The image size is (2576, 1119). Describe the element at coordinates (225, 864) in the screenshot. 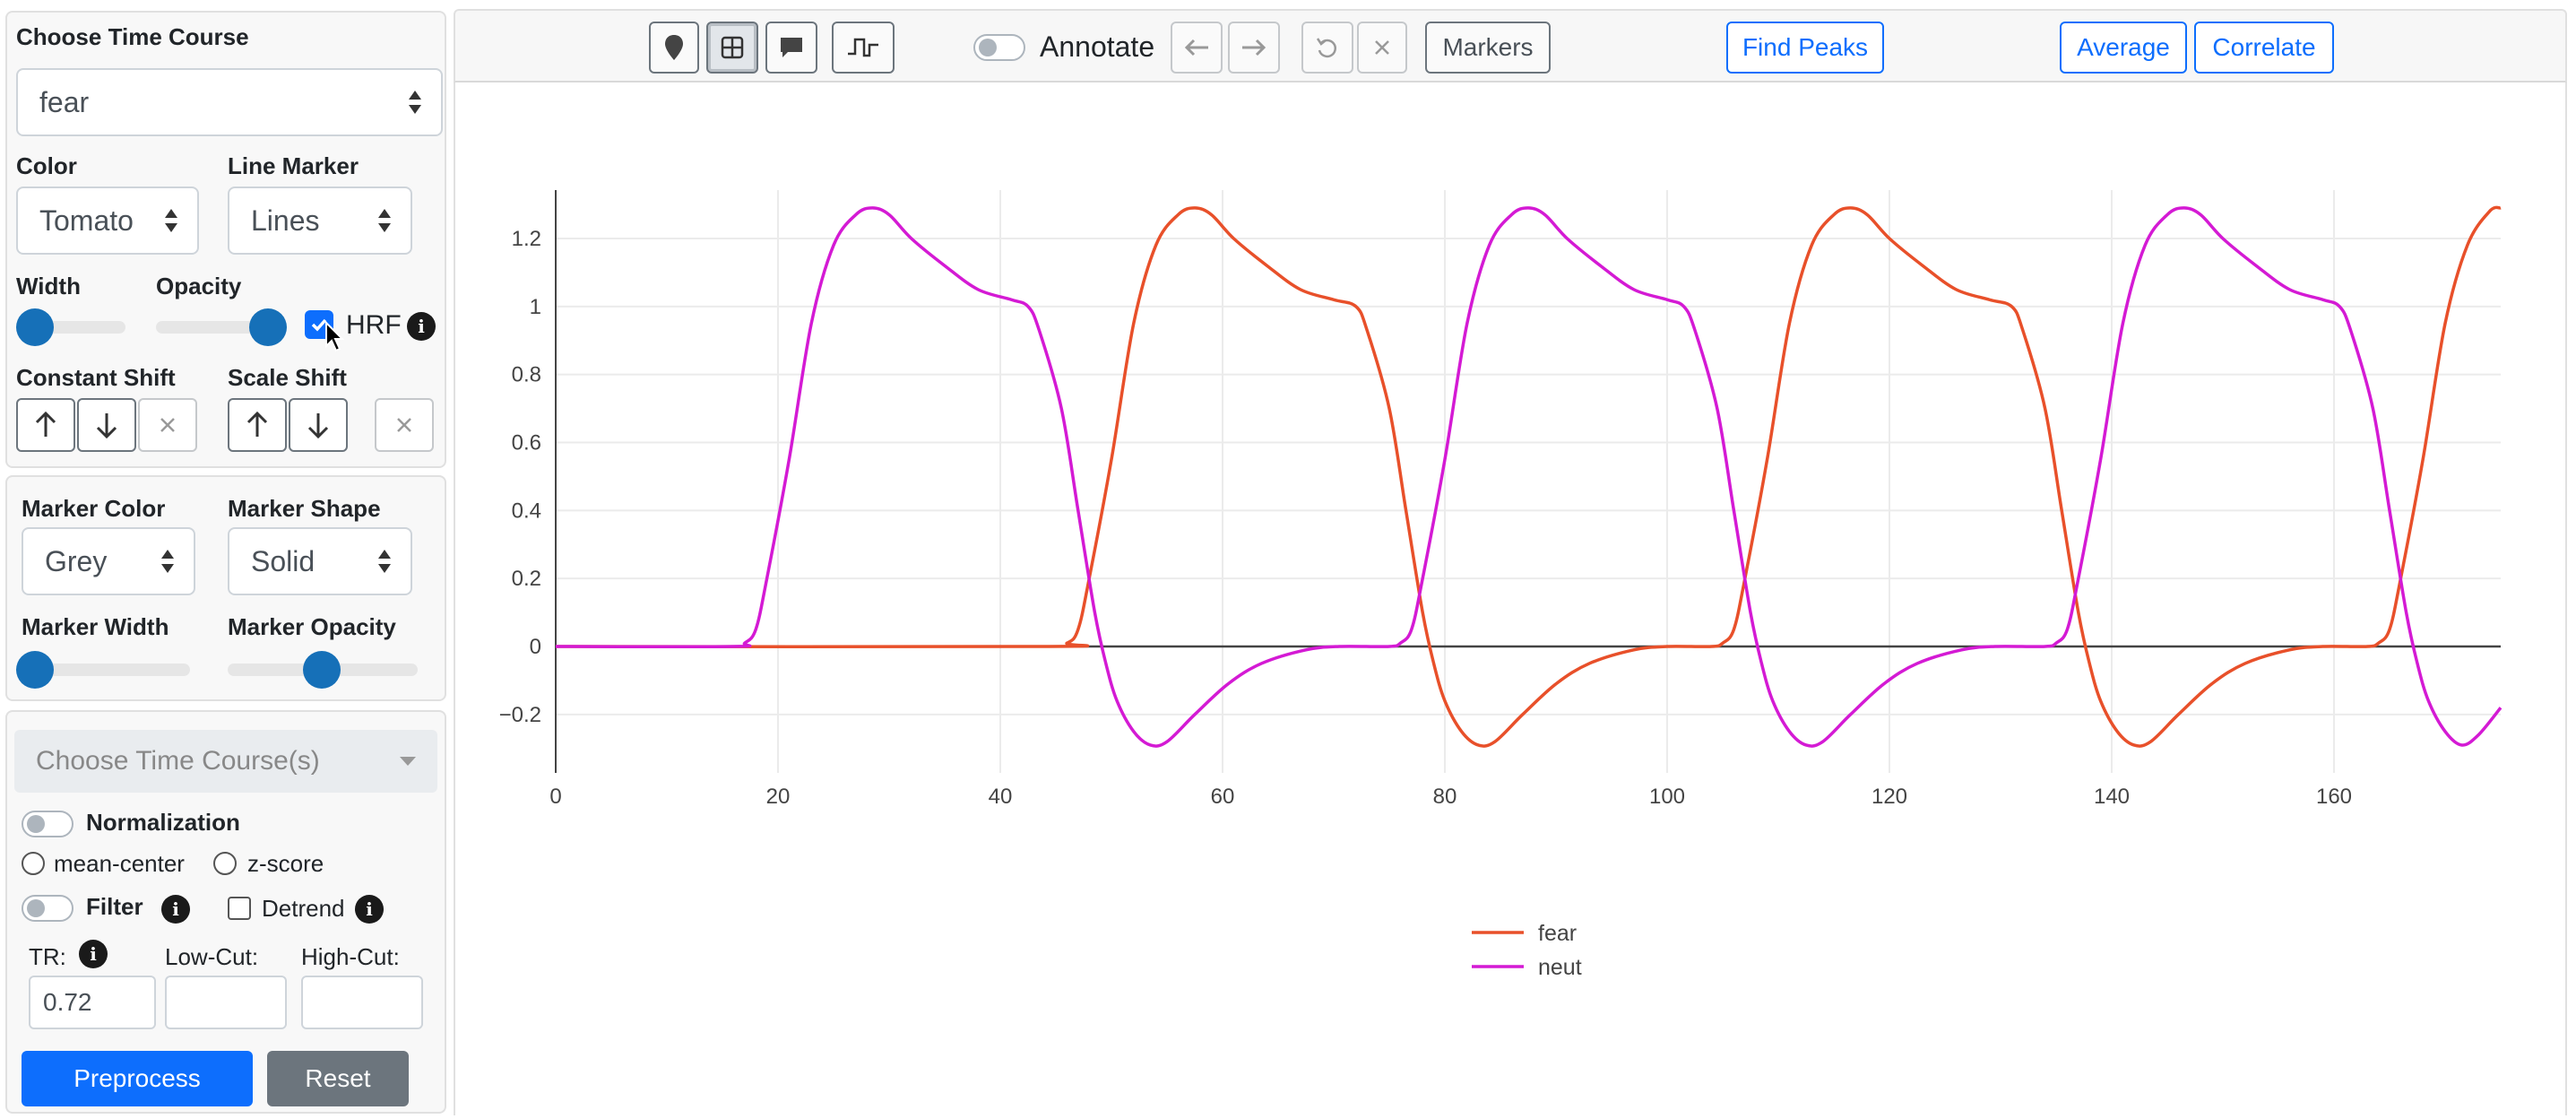

I see `zscore-radio` at that location.